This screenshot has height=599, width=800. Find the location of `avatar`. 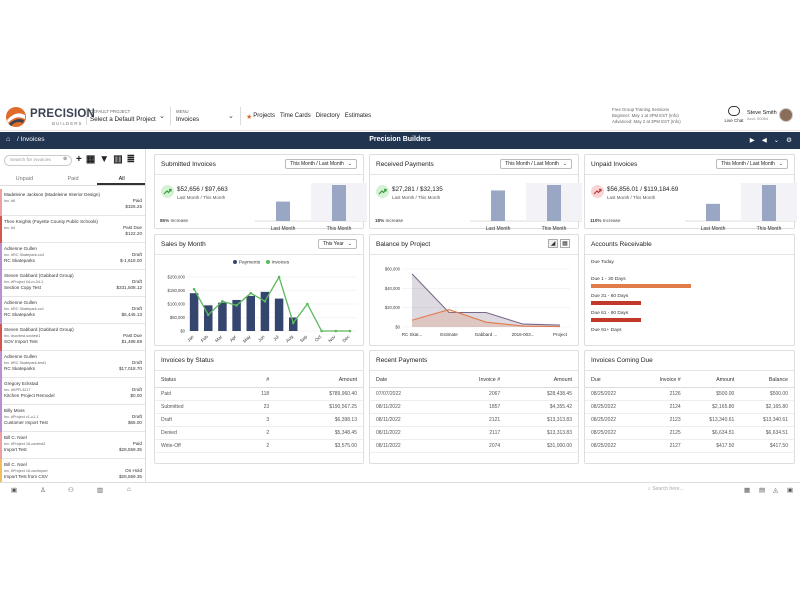

avatar is located at coordinates (786, 115).